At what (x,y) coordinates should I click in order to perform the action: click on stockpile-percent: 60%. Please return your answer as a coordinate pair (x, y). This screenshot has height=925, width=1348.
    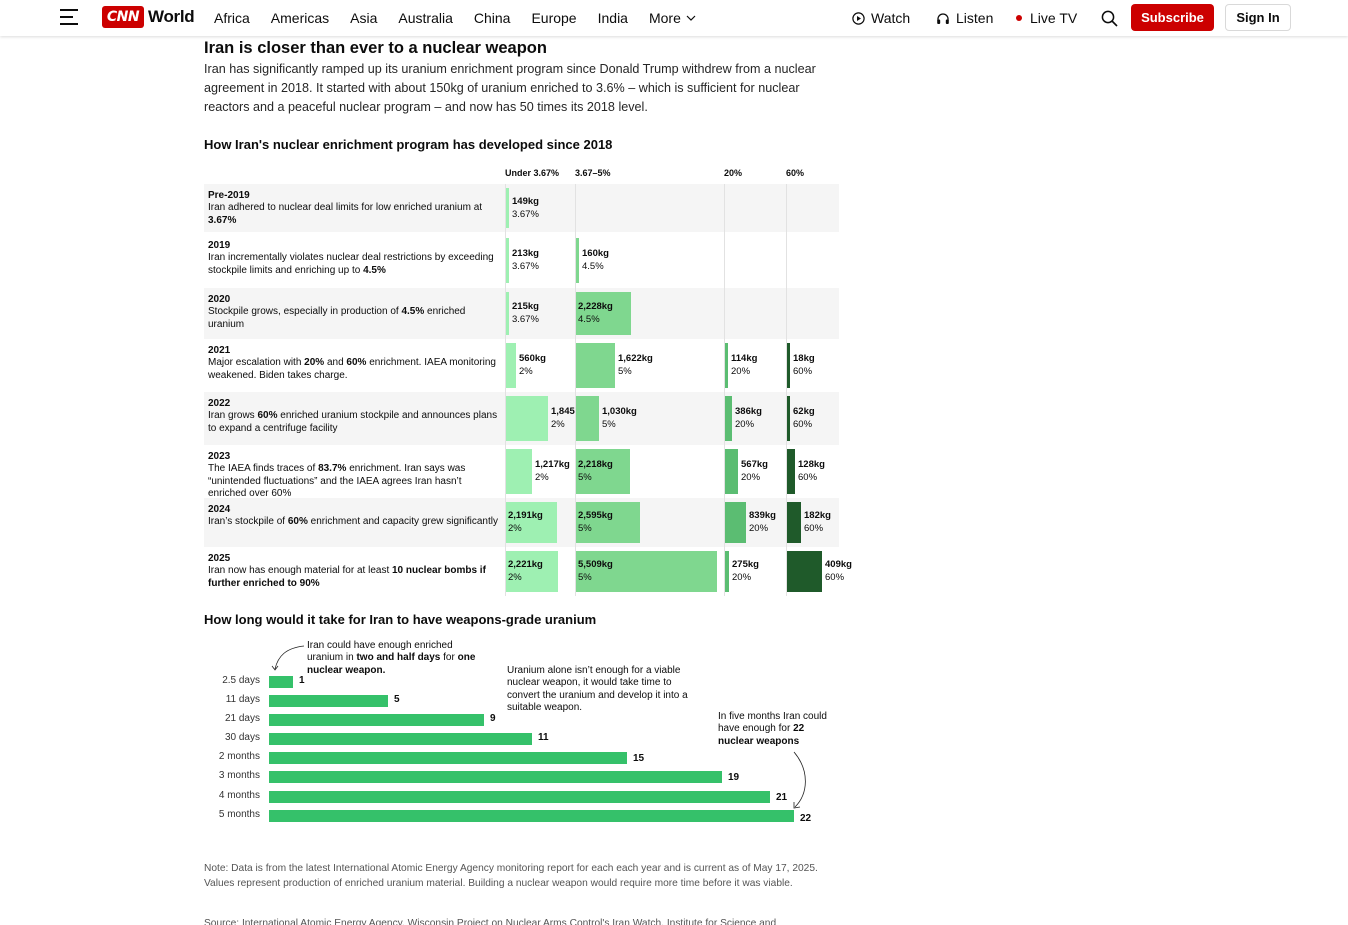
    Looking at the image, I should click on (814, 528).